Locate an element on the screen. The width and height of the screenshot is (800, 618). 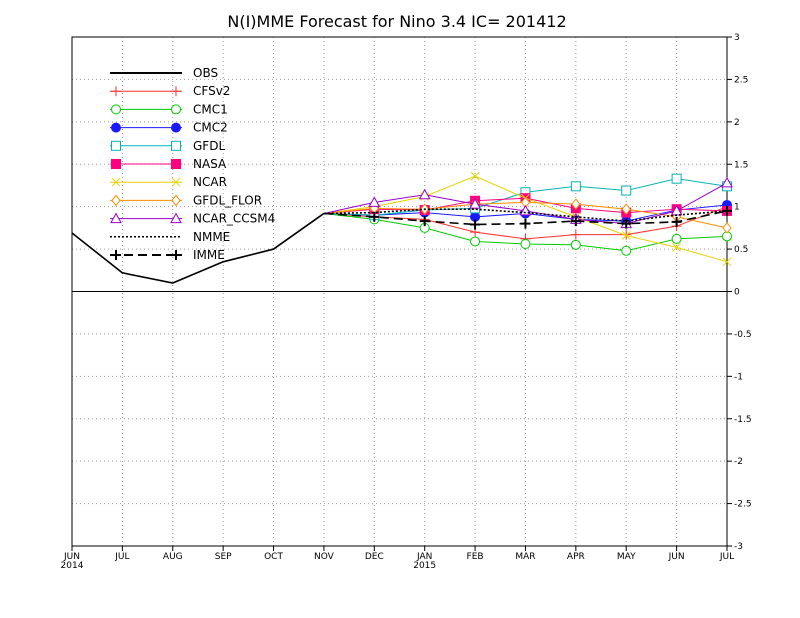
legend-label-ncar: NCAR is located at coordinates (210, 182).